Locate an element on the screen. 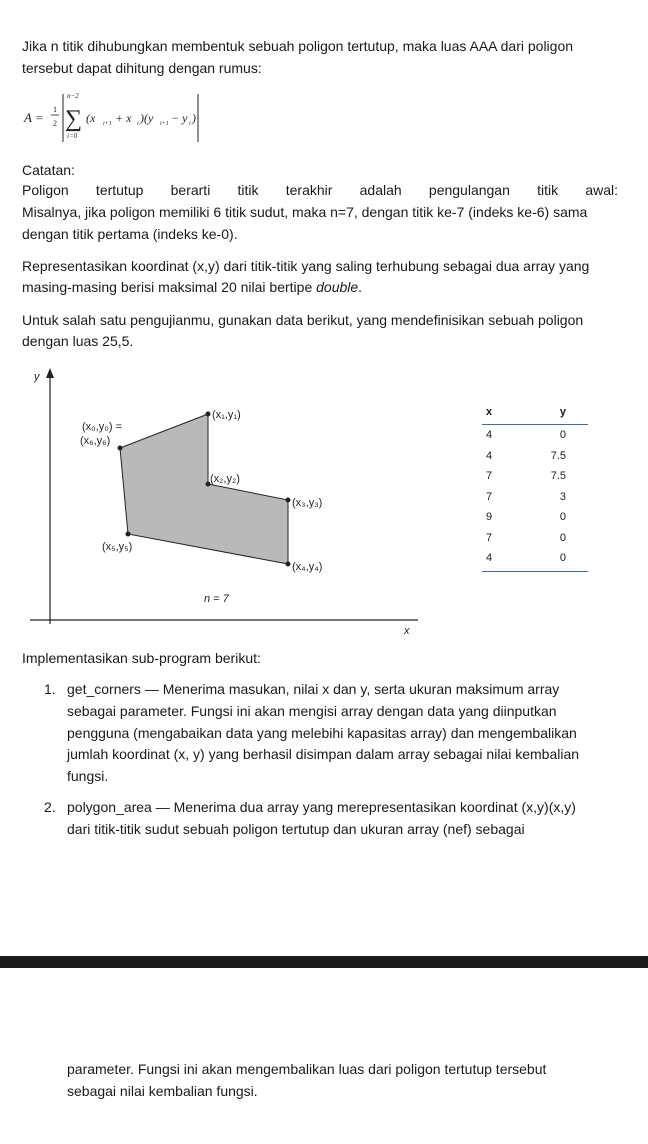  polygon-shape is located at coordinates (204, 489).